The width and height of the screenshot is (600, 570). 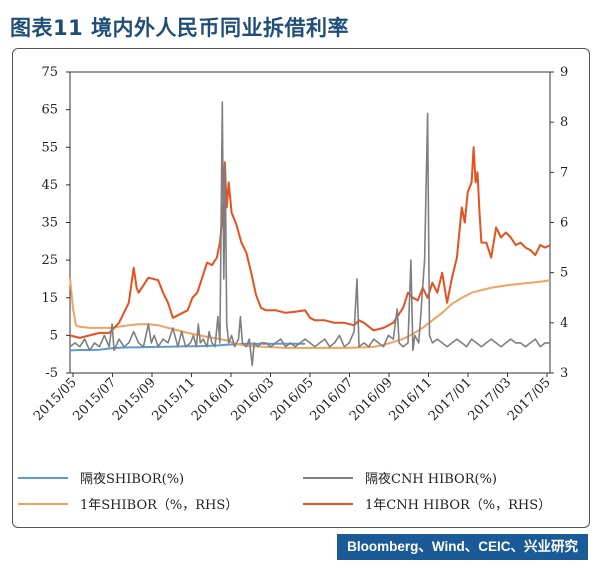 I want to click on legend-label: 1年SHIBOR（%，RHS）, so click(x=159, y=505).